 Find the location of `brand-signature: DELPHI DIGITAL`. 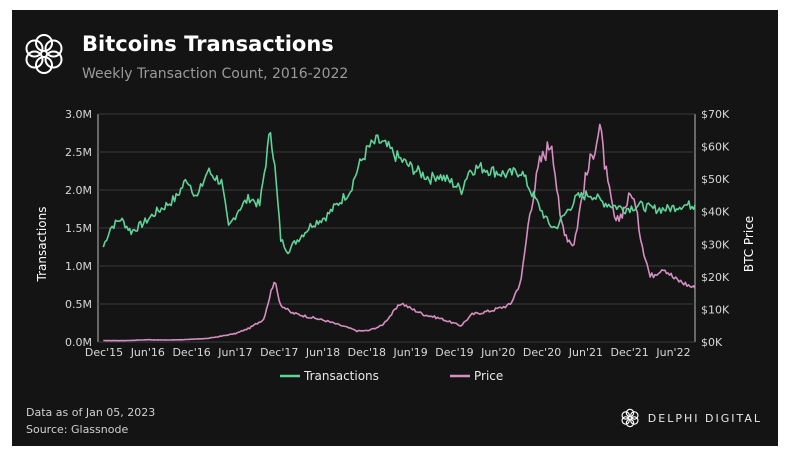

brand-signature: DELPHI DIGITAL is located at coordinates (691, 418).